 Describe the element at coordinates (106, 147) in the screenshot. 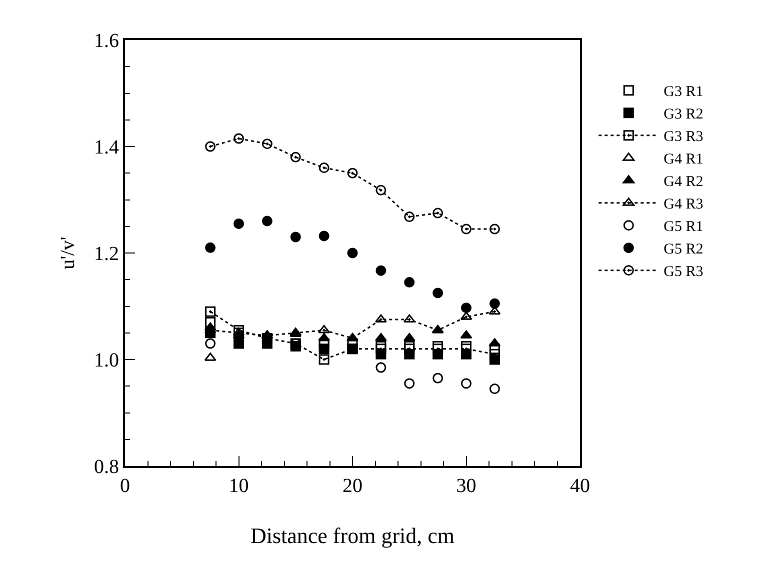

I see `y-tick-label: 1.4` at that location.